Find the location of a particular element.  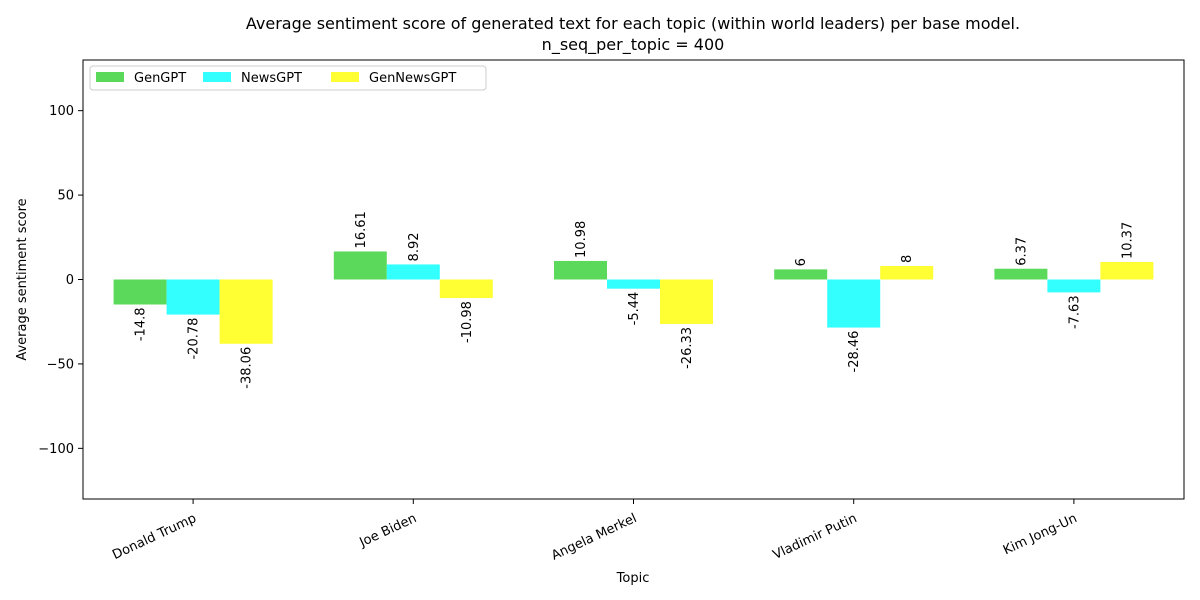

legend-label-newsgpt: NewsGPT is located at coordinates (271, 78).